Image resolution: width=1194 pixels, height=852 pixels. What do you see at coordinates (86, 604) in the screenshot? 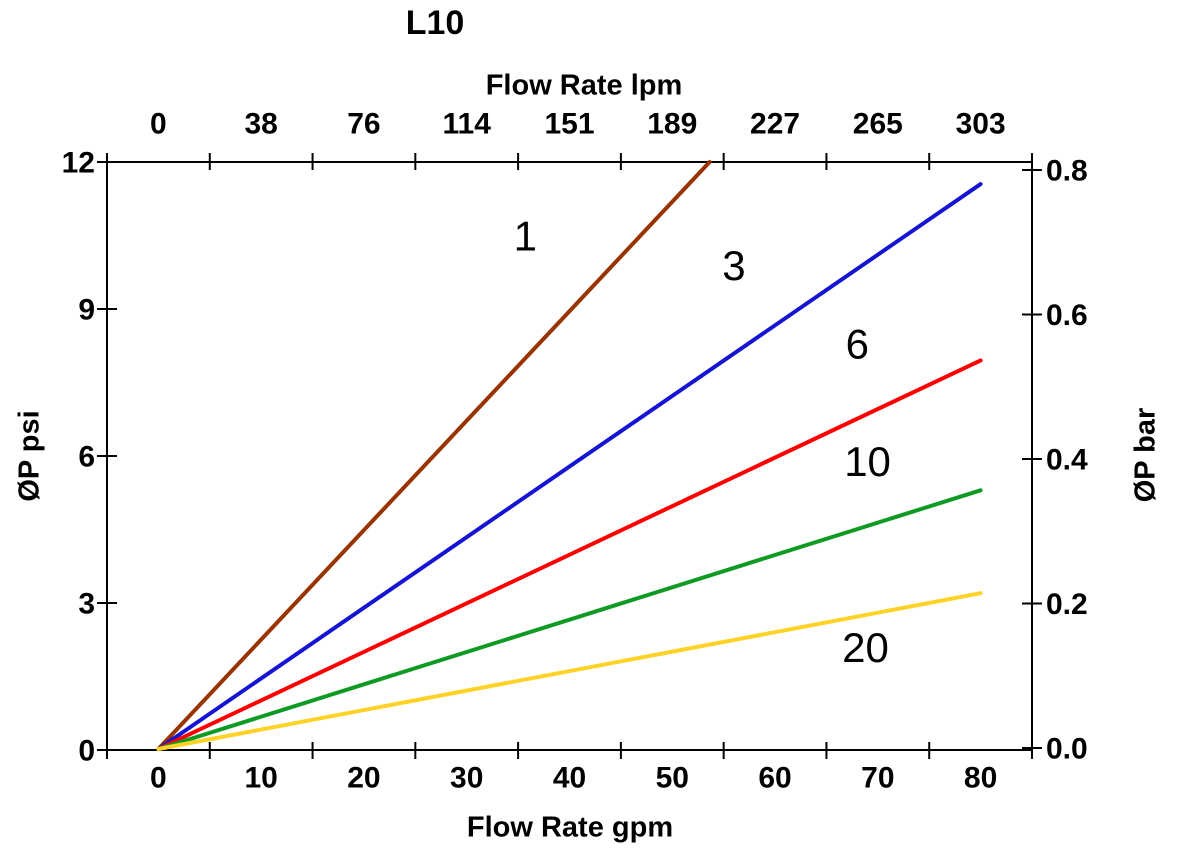
I see `left-tick-label: 3` at bounding box center [86, 604].